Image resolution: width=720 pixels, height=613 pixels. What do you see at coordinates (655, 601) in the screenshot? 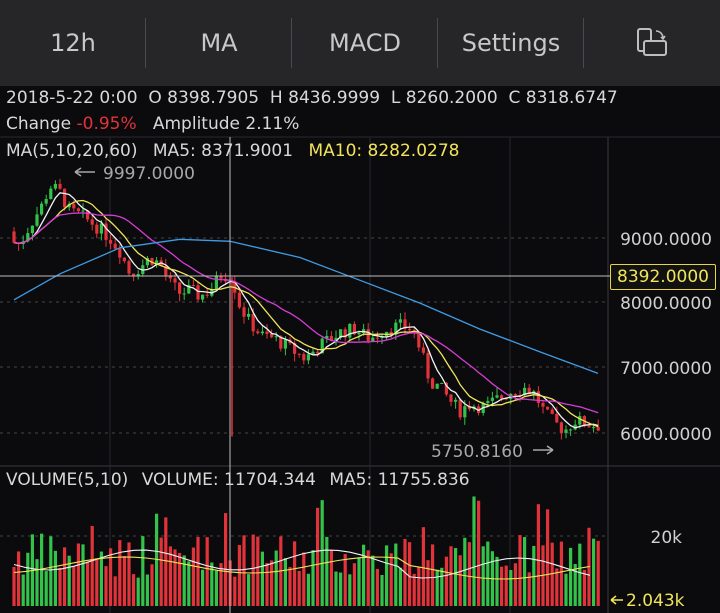
I see `volume-current: 2.043k` at bounding box center [655, 601].